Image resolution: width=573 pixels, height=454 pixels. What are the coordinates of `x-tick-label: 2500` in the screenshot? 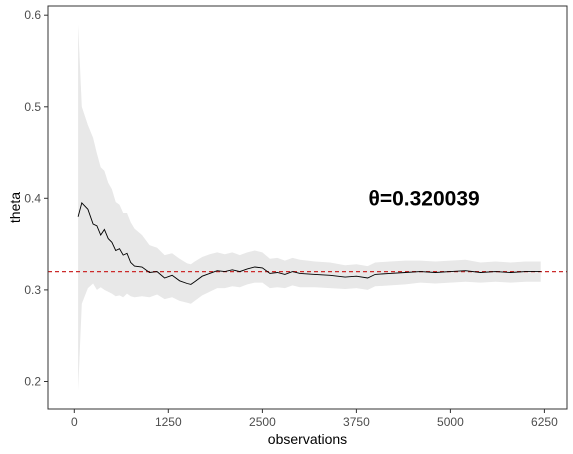 It's located at (262, 422).